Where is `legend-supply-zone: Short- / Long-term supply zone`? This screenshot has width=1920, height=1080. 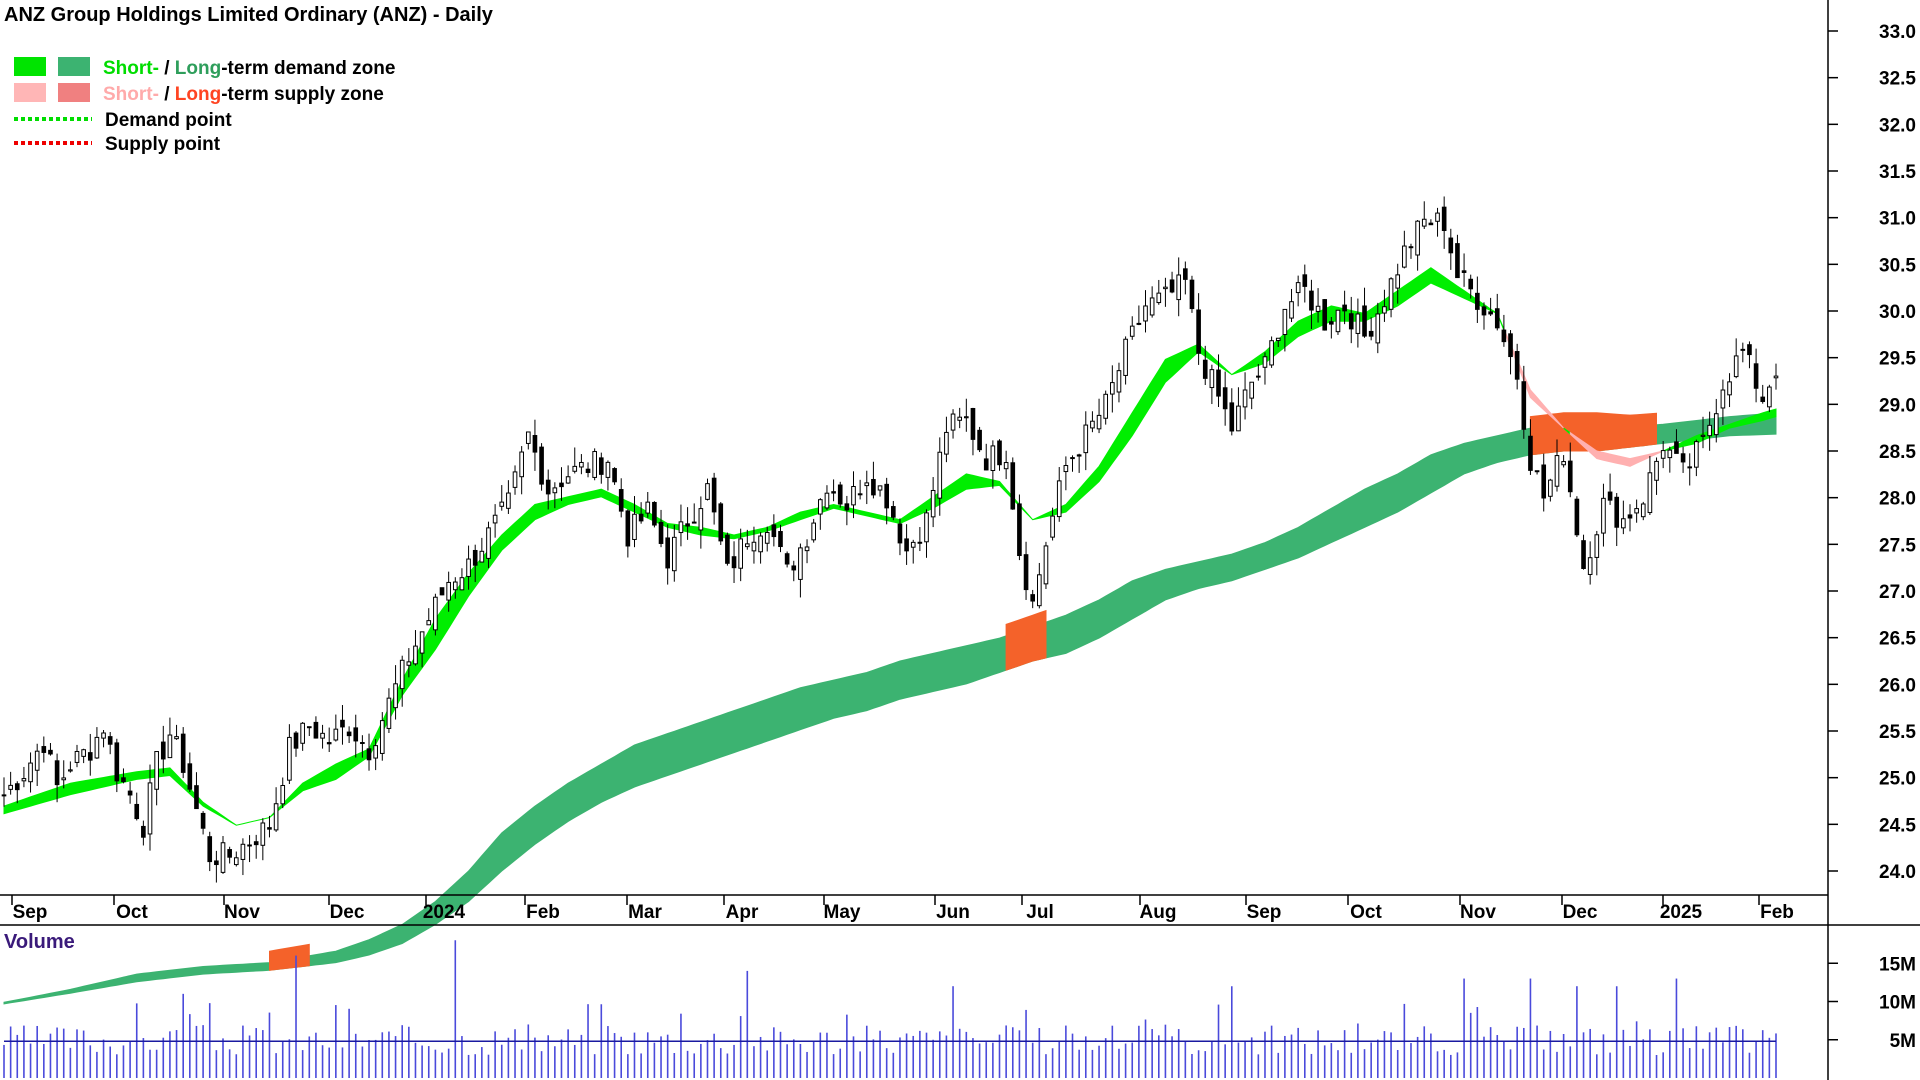
legend-supply-zone: Short- / Long-term supply zone is located at coordinates (243, 94).